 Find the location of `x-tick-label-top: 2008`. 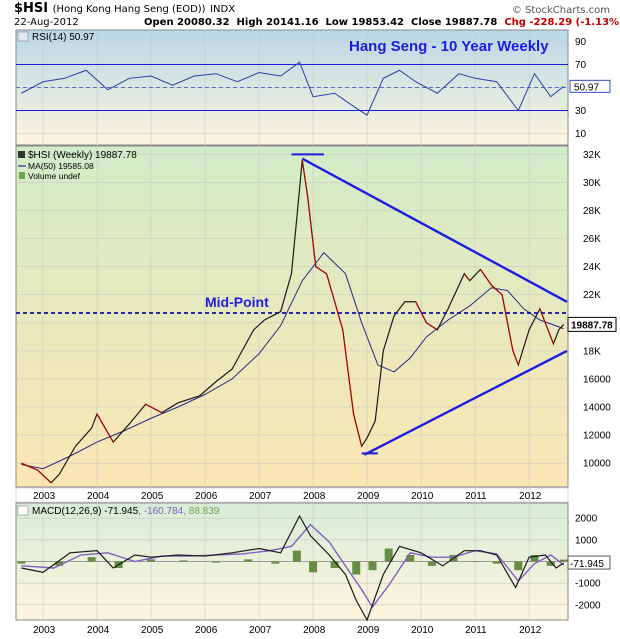

x-tick-label-top: 2008 is located at coordinates (314, 496).